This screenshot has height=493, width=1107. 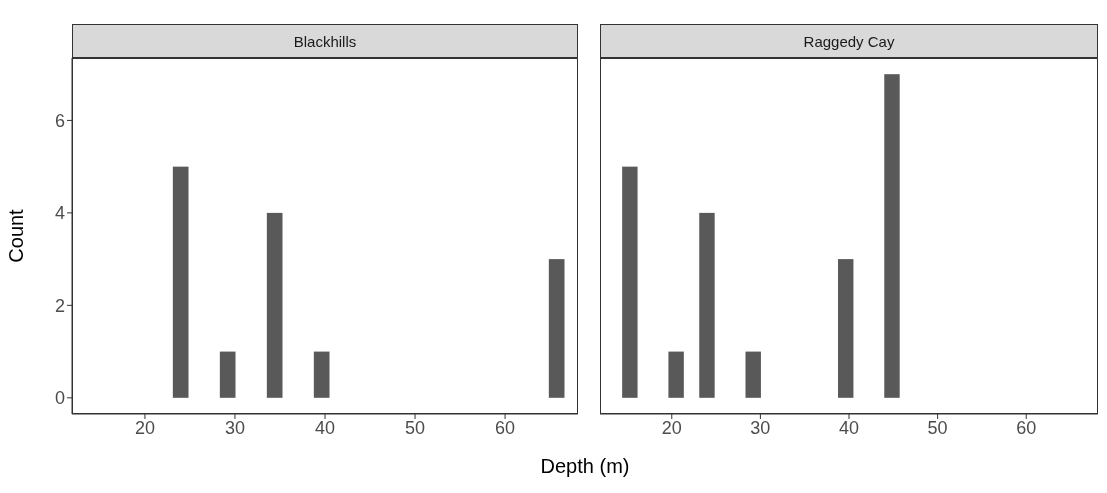 What do you see at coordinates (325, 41) in the screenshot?
I see `chart-title: Blackhills` at bounding box center [325, 41].